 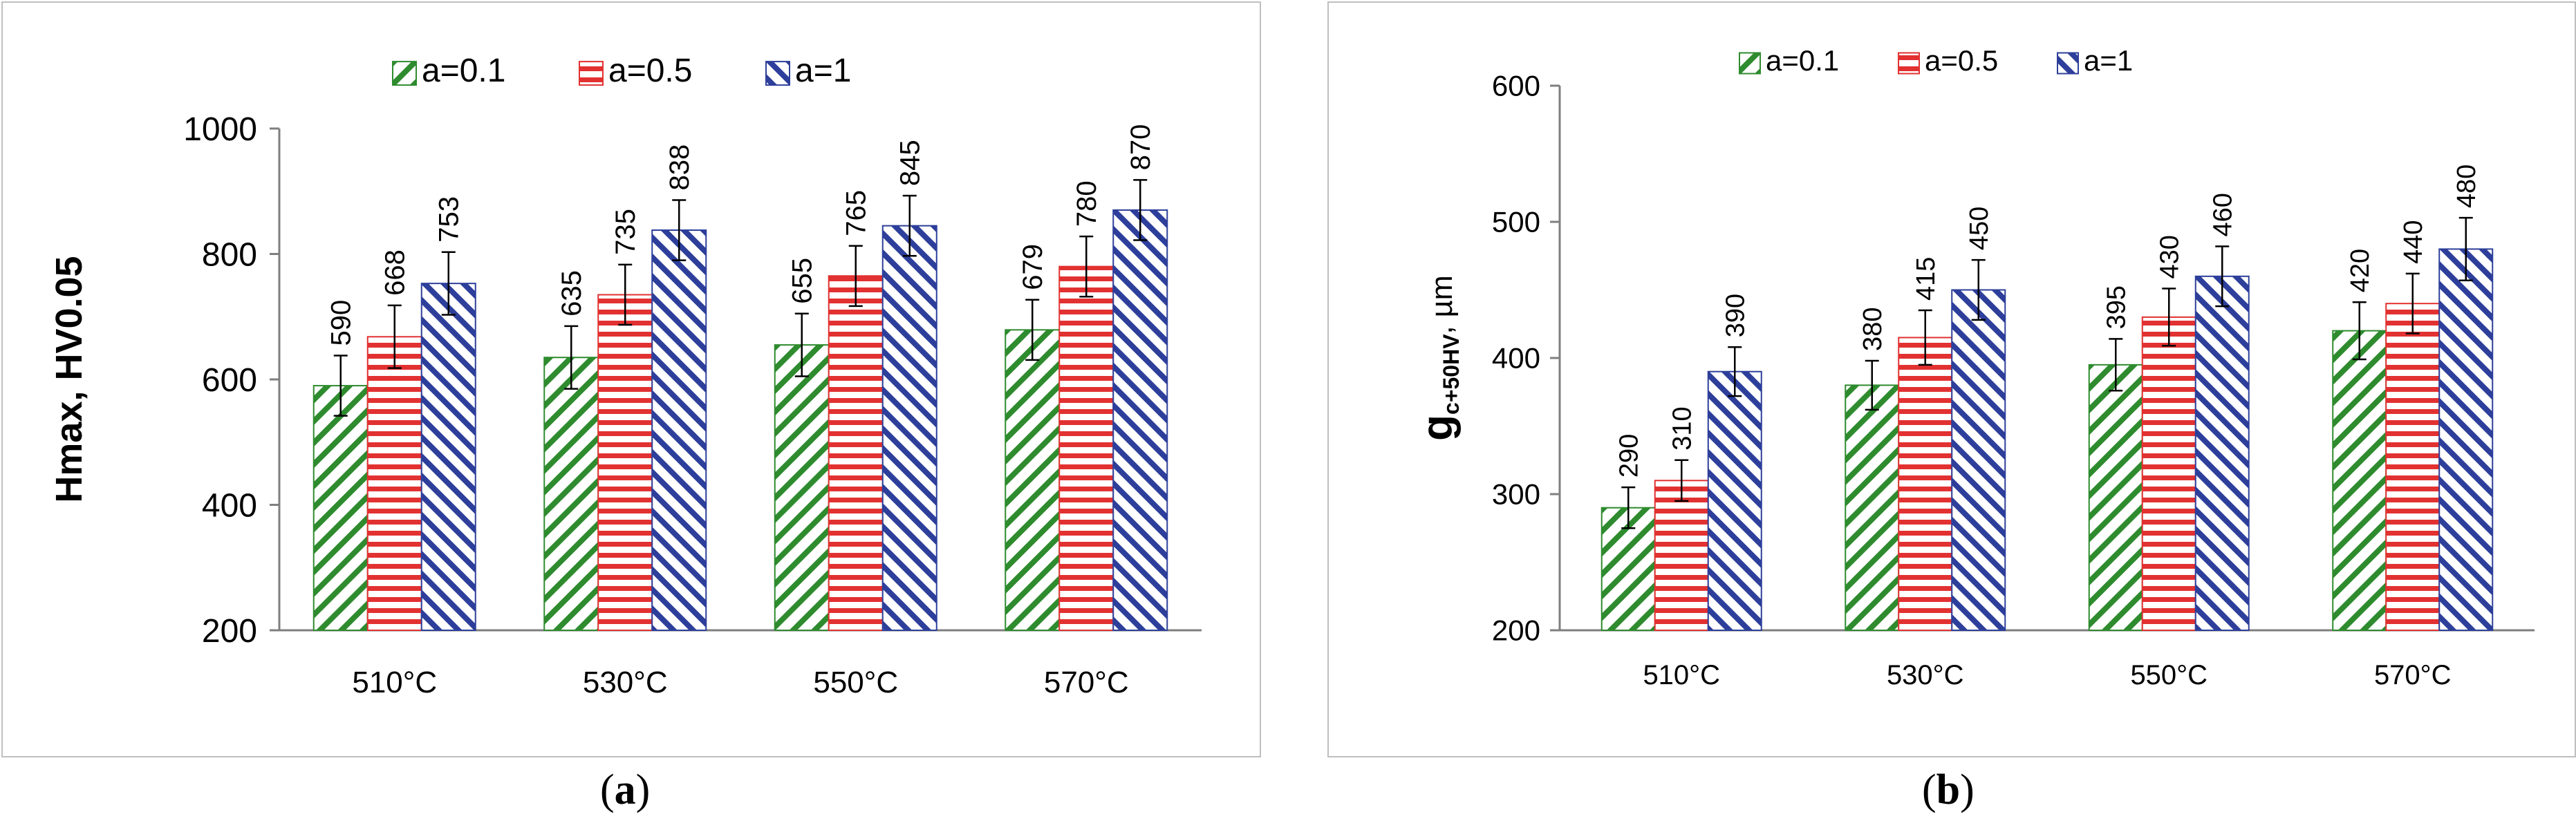 I want to click on bar-value-label: 430, so click(x=2170, y=257).